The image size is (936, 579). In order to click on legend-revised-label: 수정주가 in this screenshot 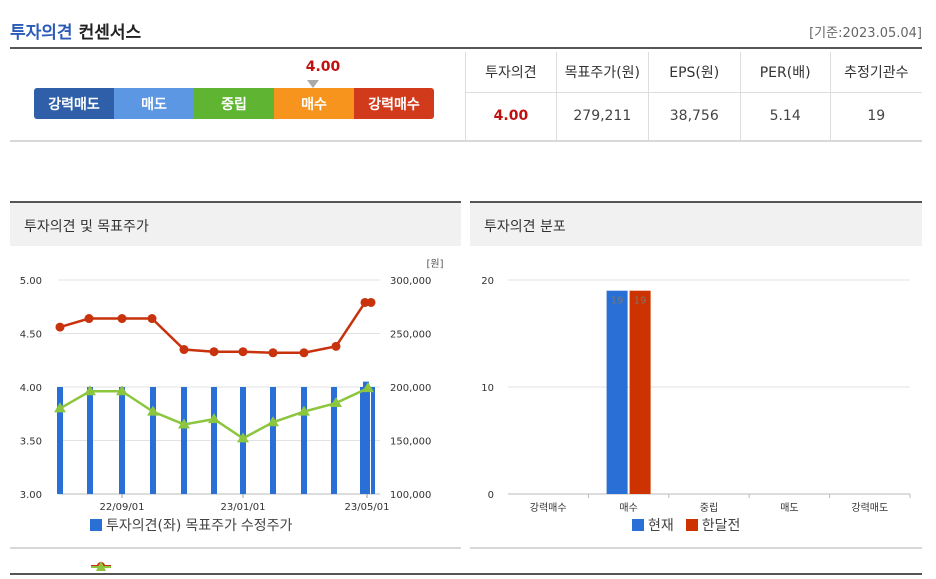, I will do `click(266, 526)`.